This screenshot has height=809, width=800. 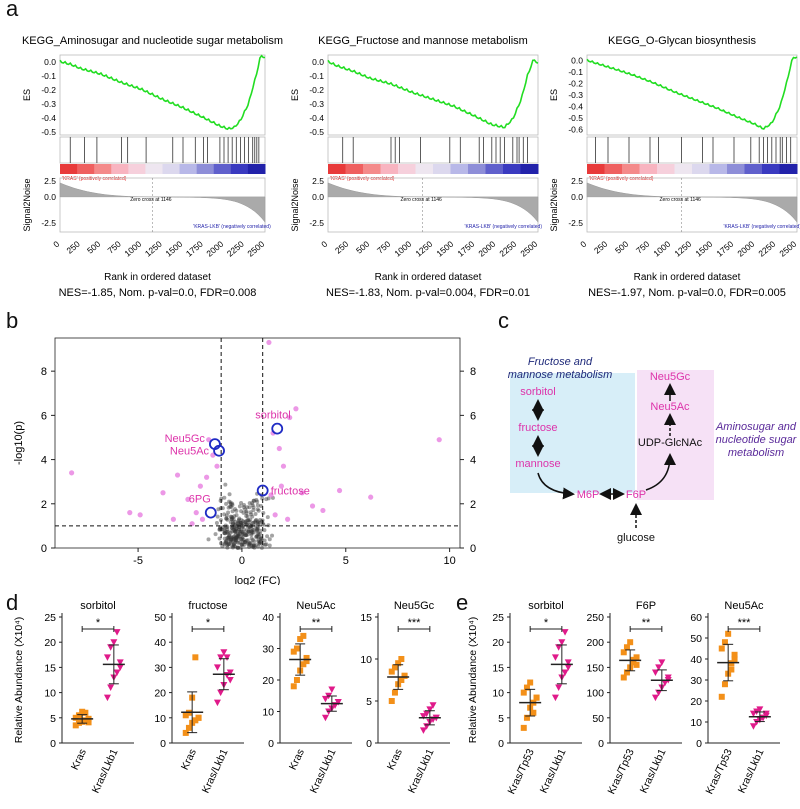 I want to click on highlight-6pg, so click(x=210, y=512).